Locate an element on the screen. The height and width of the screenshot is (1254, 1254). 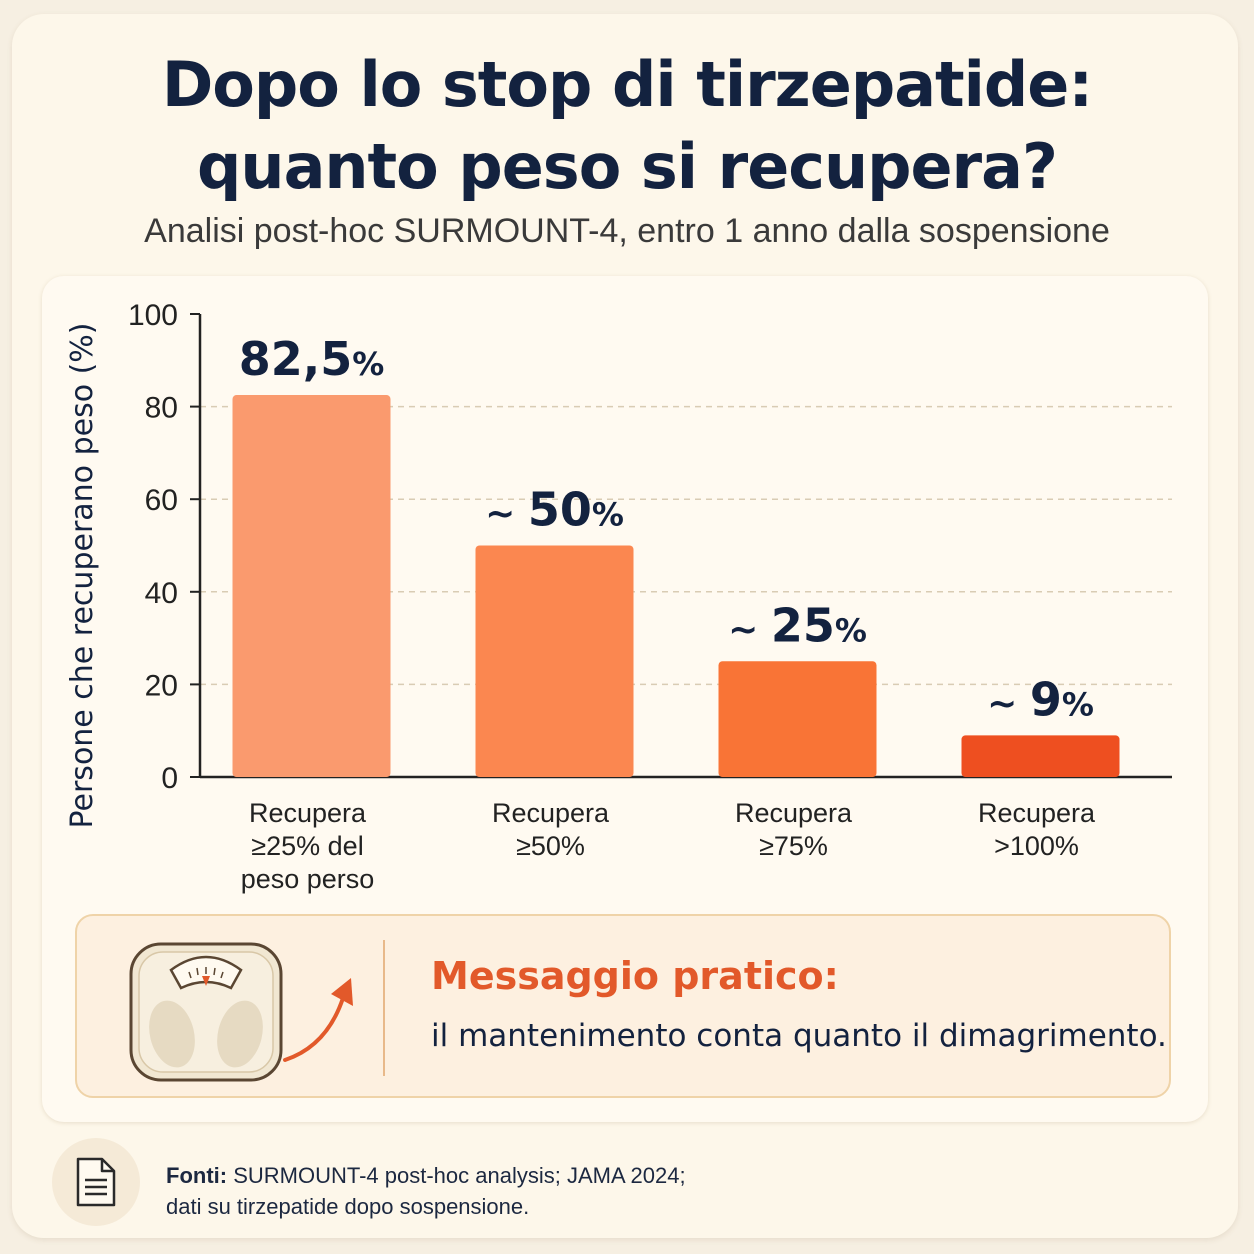
sources-line2: dati su tirzepatide dopo sospensione. is located at coordinates (348, 1206).